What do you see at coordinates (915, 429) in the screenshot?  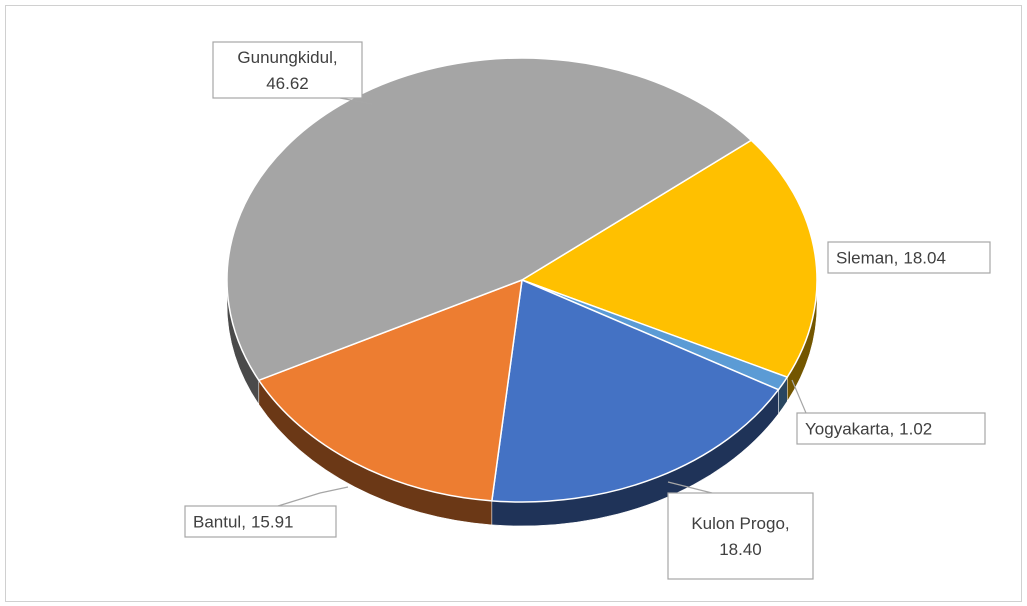 I see `label-value: 1.02` at bounding box center [915, 429].